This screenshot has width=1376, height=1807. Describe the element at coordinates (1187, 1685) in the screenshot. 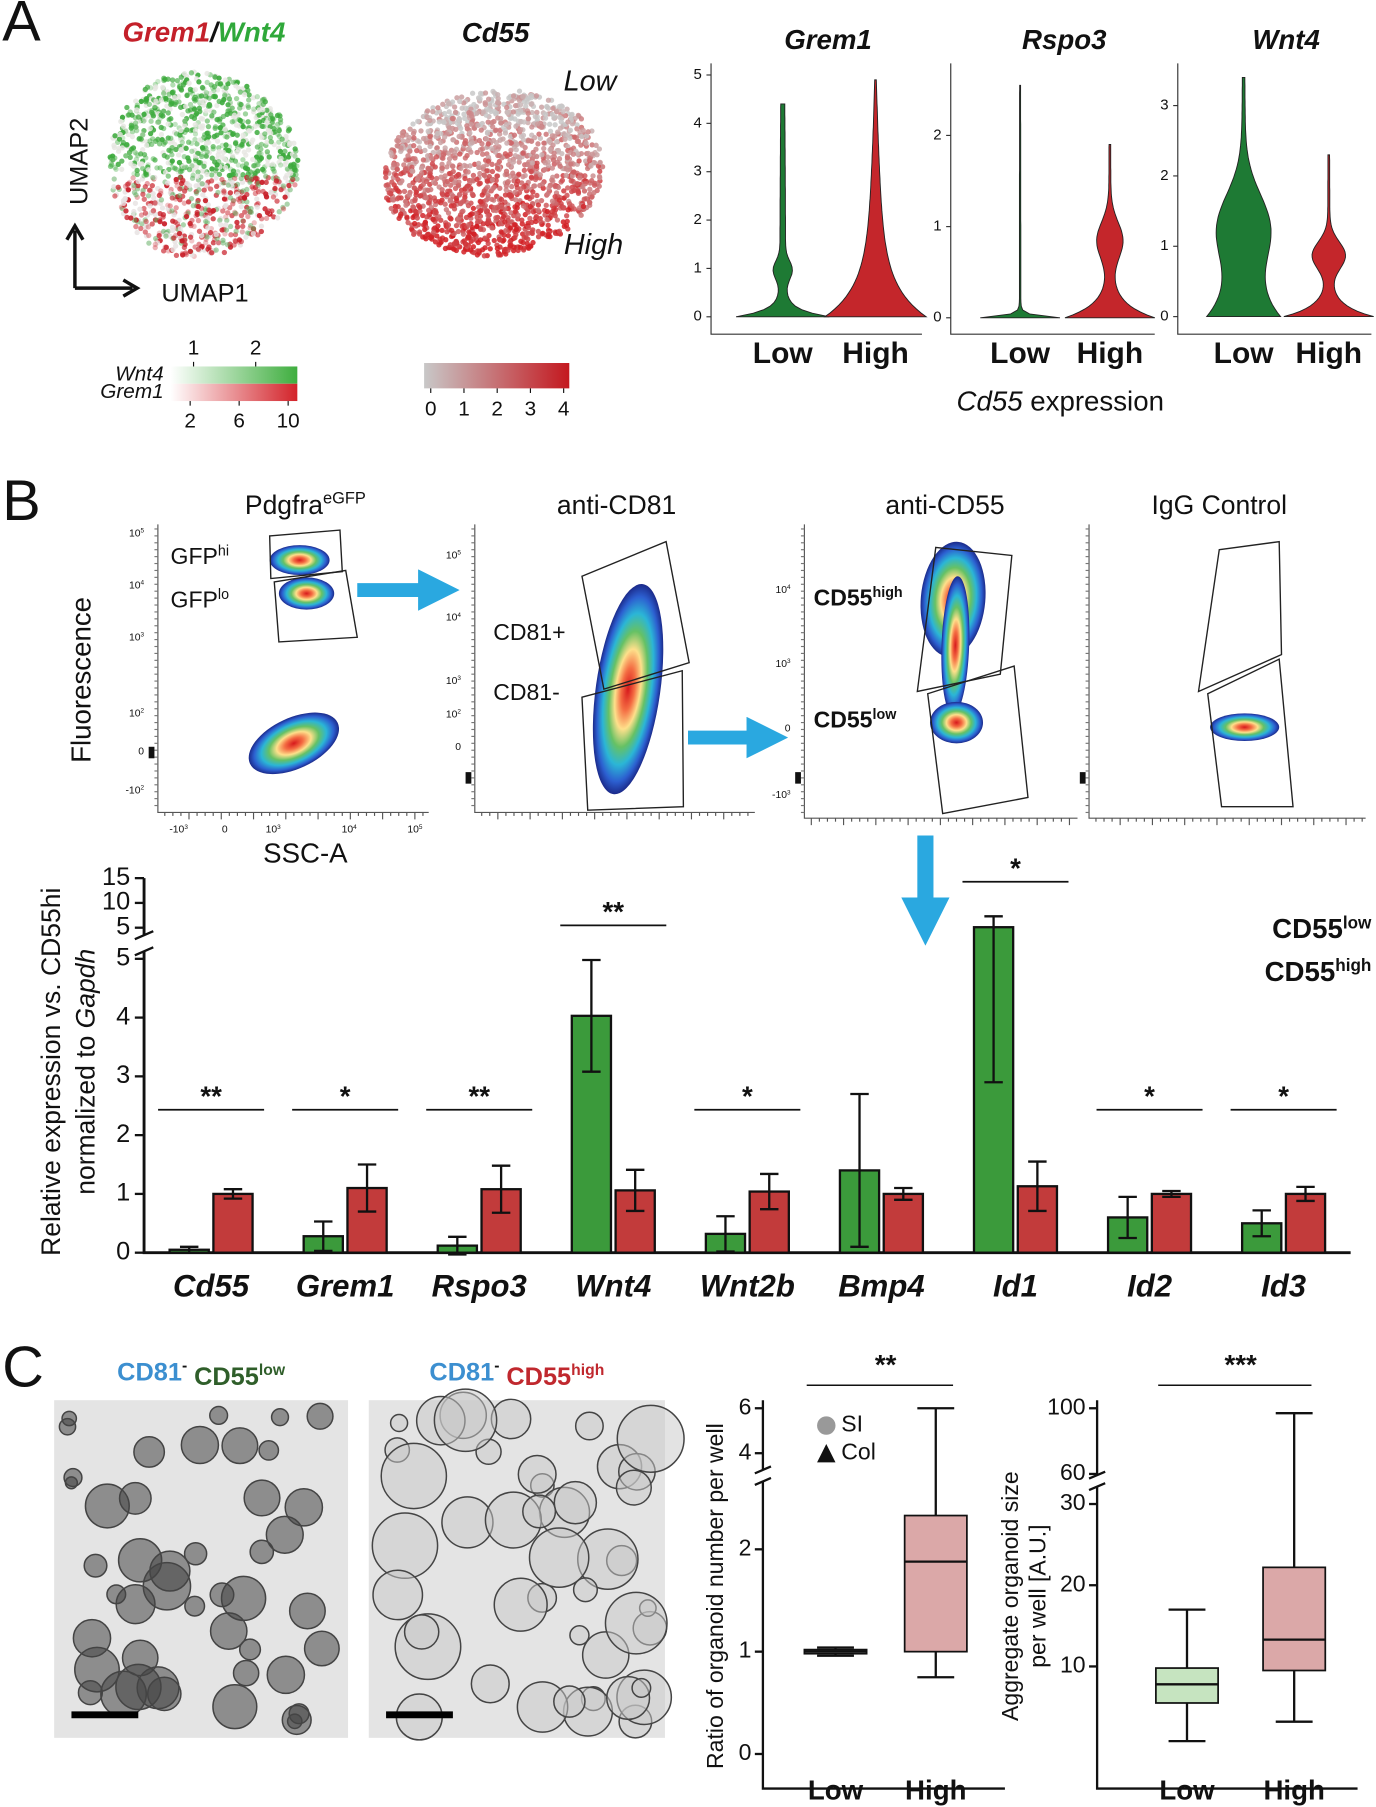

I see `box` at that location.